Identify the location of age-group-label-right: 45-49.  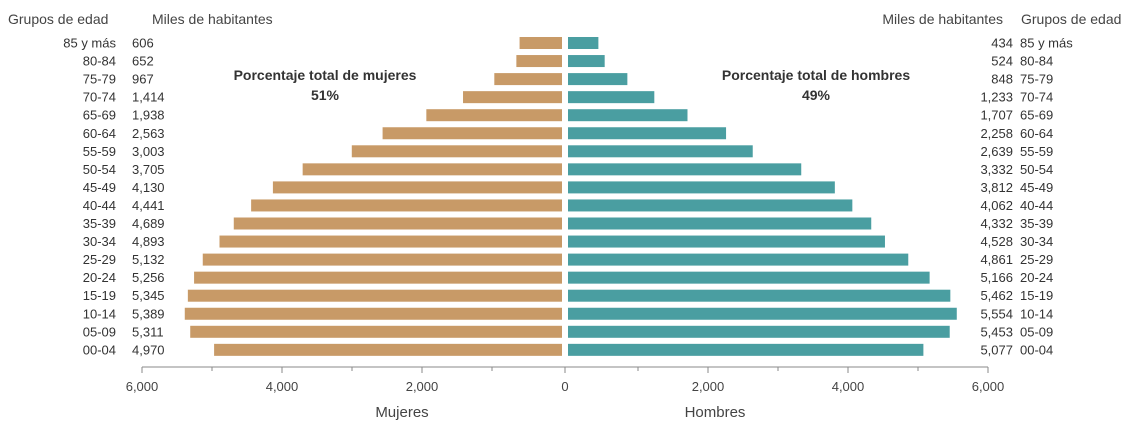
(1036, 187).